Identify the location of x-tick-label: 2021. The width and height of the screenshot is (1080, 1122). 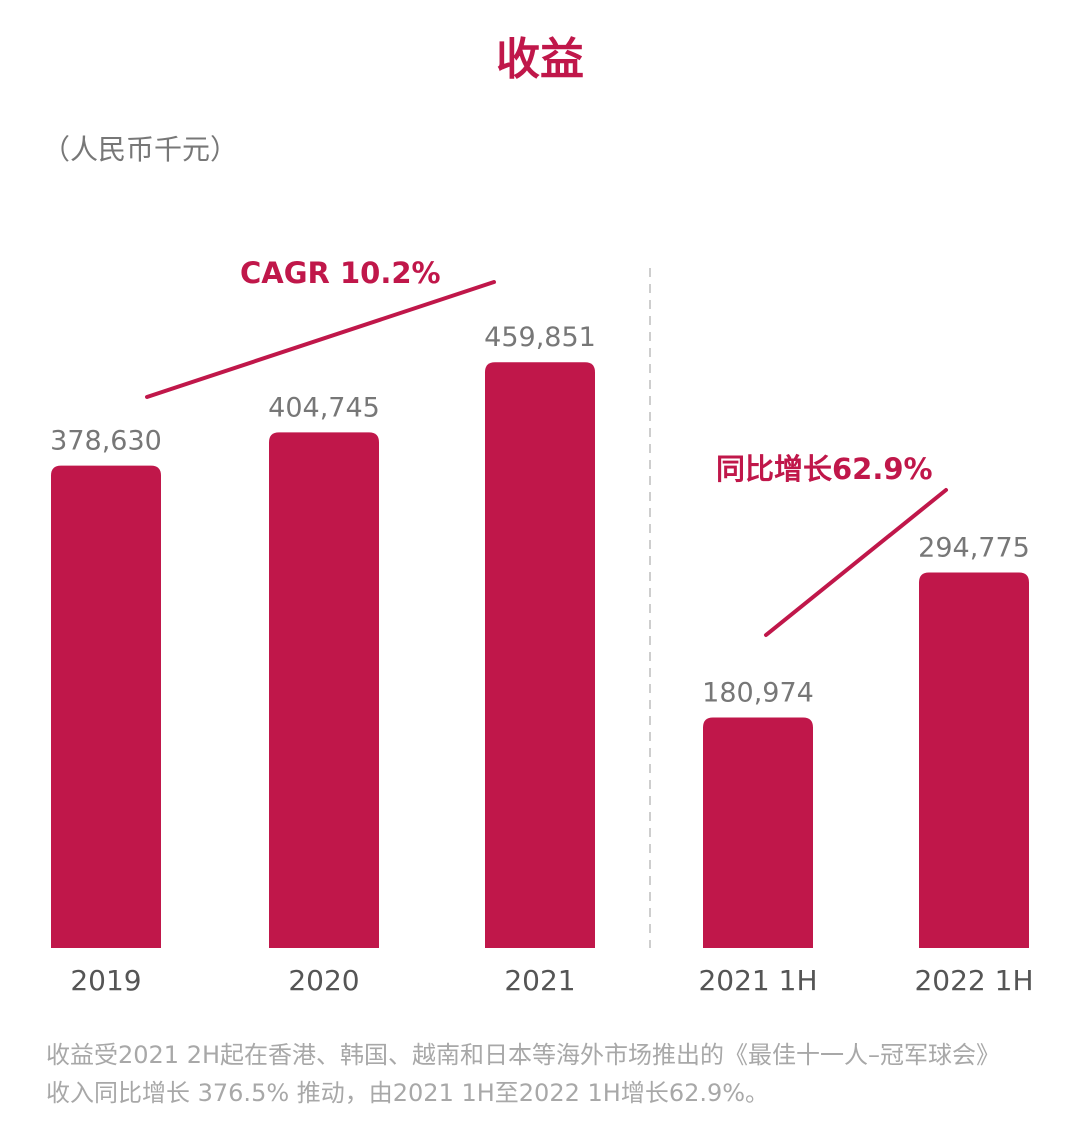
(539, 980).